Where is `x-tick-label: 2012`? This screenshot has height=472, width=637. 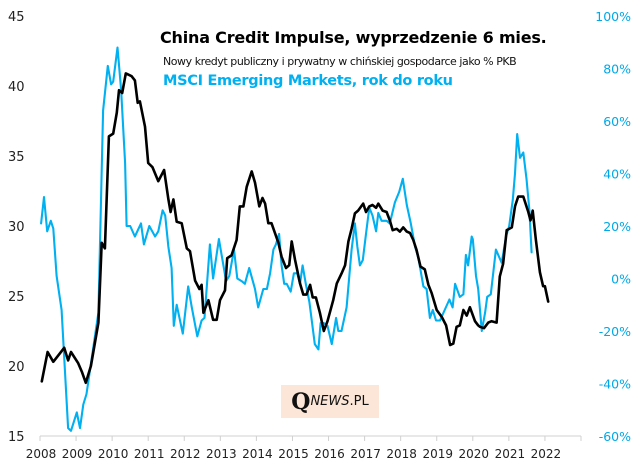 x-tick-label: 2012 is located at coordinates (185, 454).